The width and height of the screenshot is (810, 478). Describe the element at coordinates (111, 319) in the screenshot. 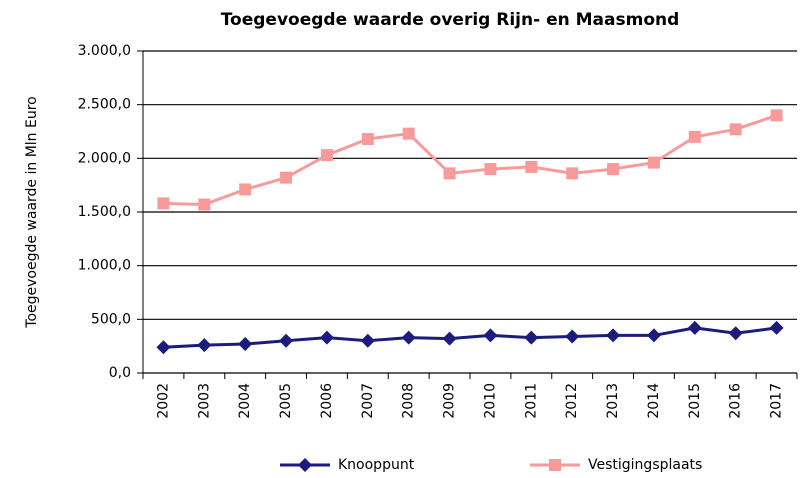

I see `y-tick-label: 500,0` at that location.